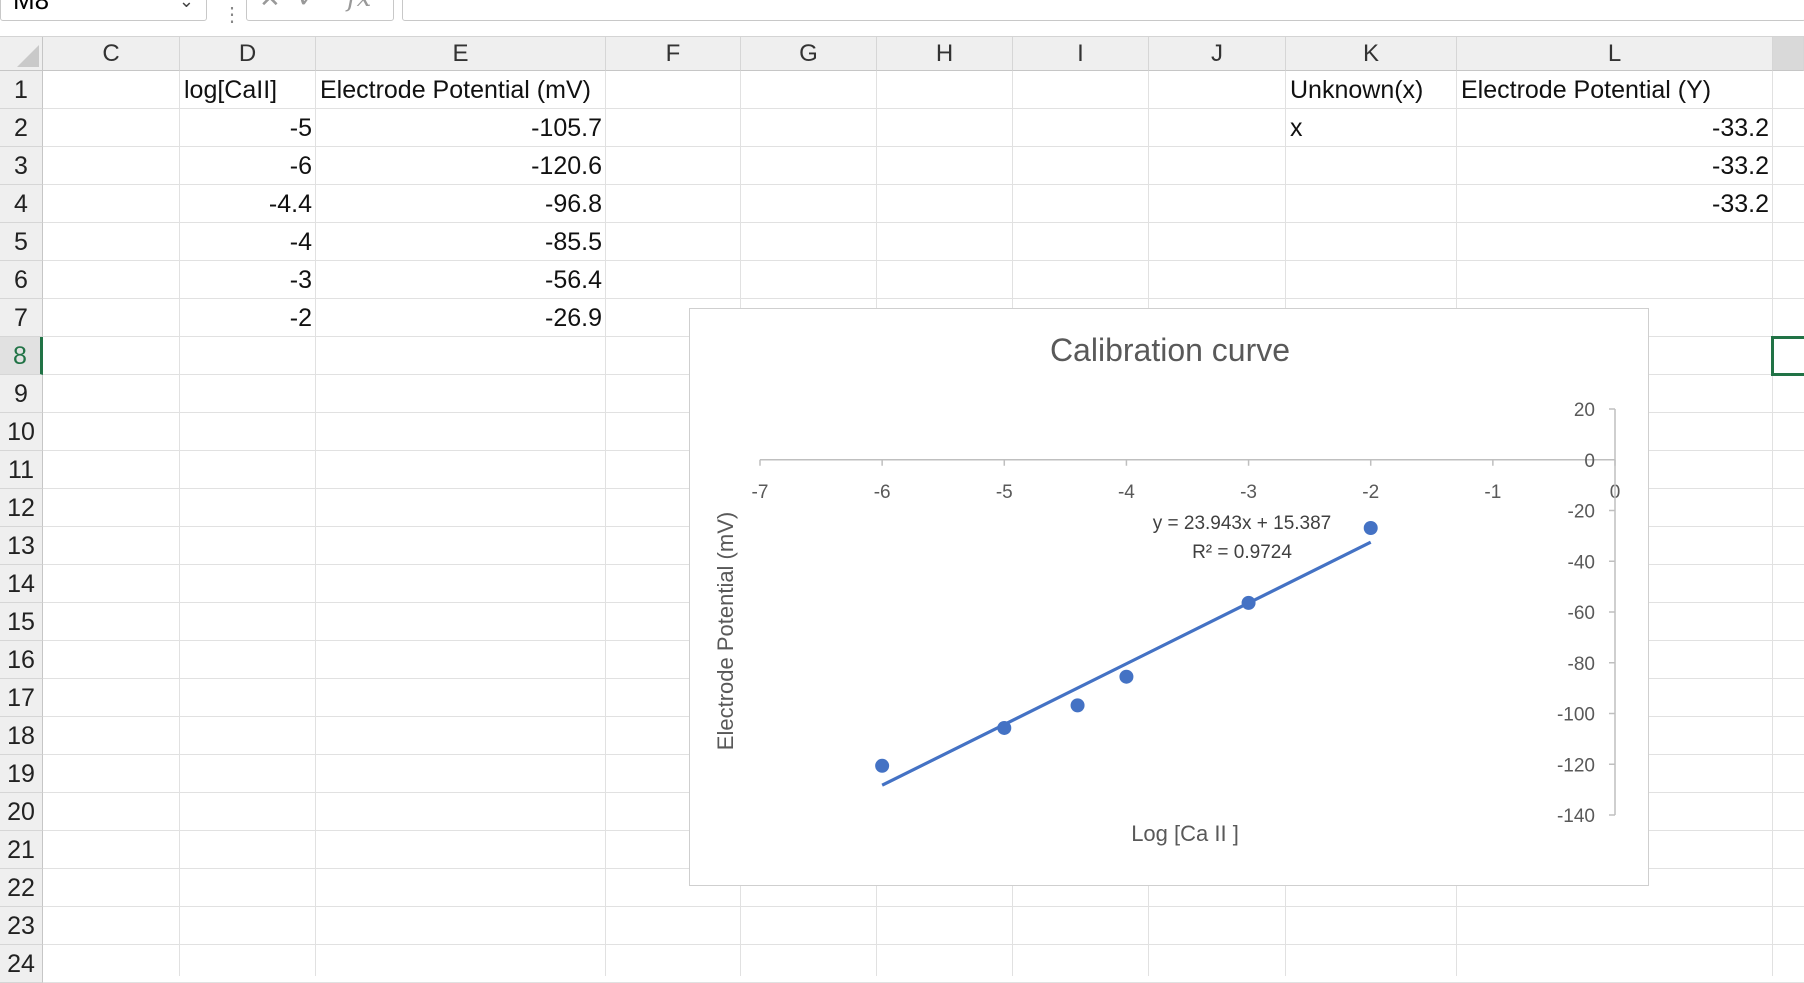 The height and width of the screenshot is (983, 1804). What do you see at coordinates (1248, 492) in the screenshot?
I see `x-tick-label: -3` at bounding box center [1248, 492].